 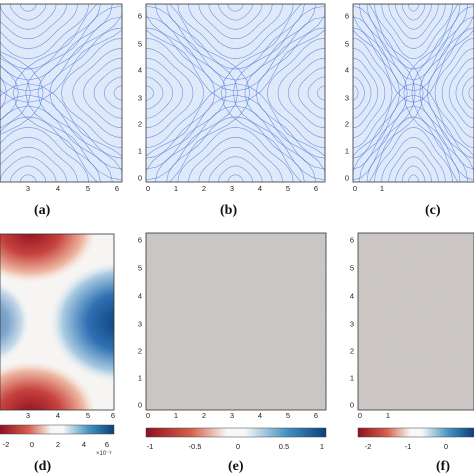 What do you see at coordinates (6, 444) in the screenshot?
I see `colorbar-tick-label: -2` at bounding box center [6, 444].